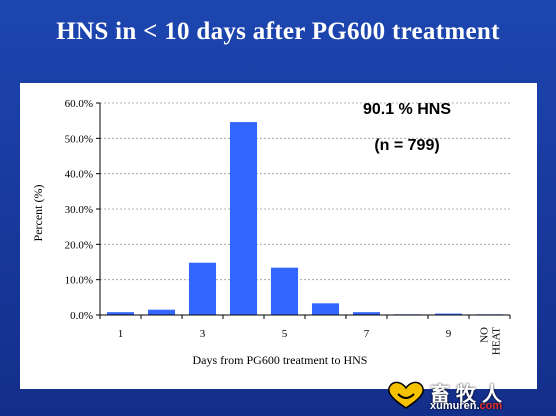 The height and width of the screenshot is (416, 556). What do you see at coordinates (79, 245) in the screenshot?
I see `y-tick-label: 20.0%` at bounding box center [79, 245].